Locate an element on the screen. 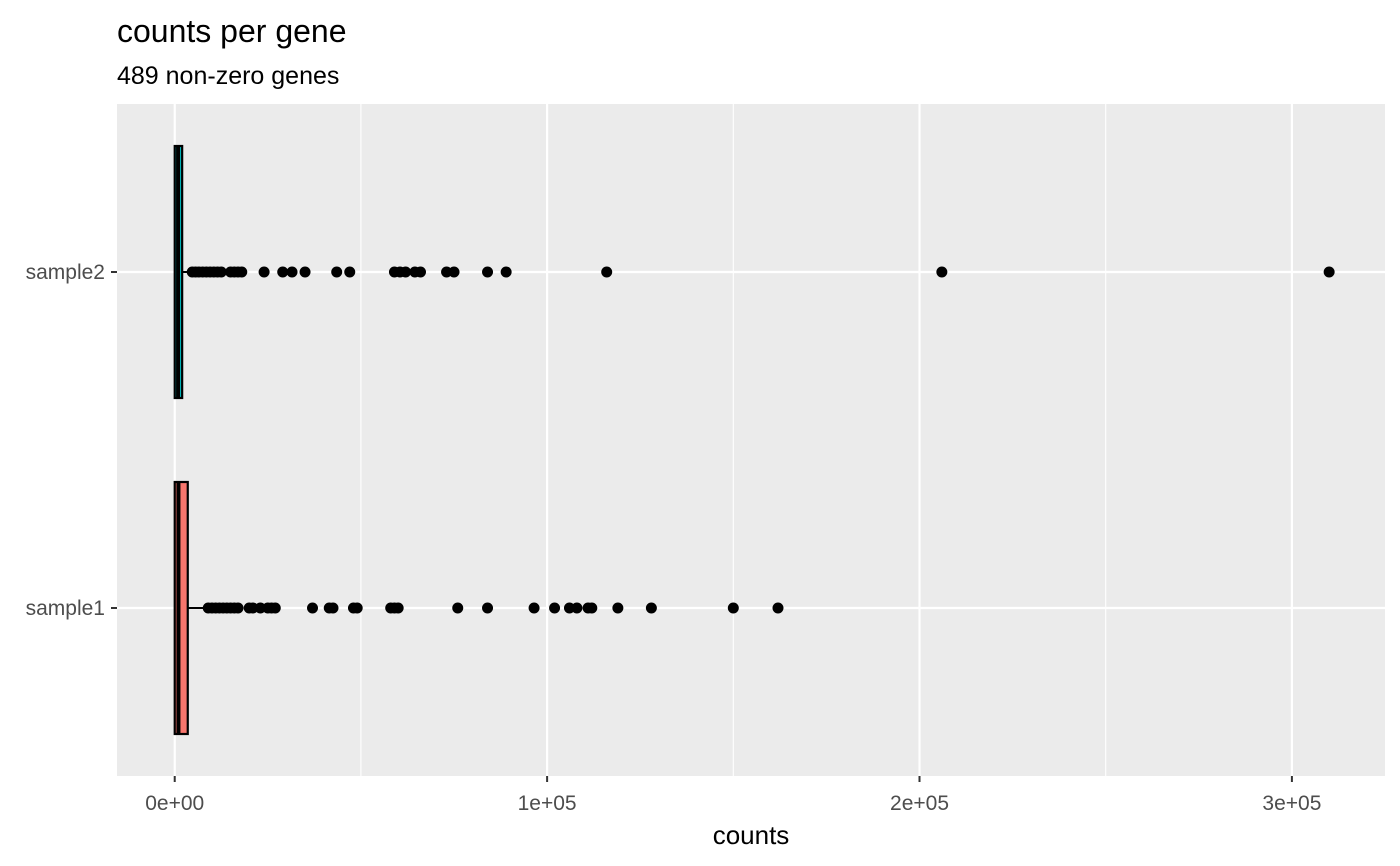 This screenshot has width=1400, height=866. x-tick-label: 3e+05 is located at coordinates (1291, 803).